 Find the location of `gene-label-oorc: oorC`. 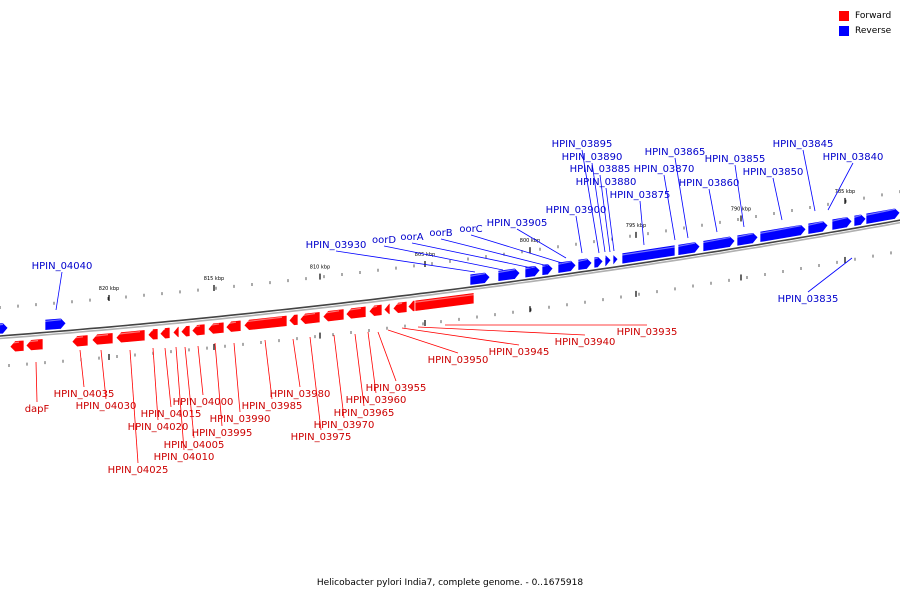

gene-label-oorc: oorC is located at coordinates (470, 229).